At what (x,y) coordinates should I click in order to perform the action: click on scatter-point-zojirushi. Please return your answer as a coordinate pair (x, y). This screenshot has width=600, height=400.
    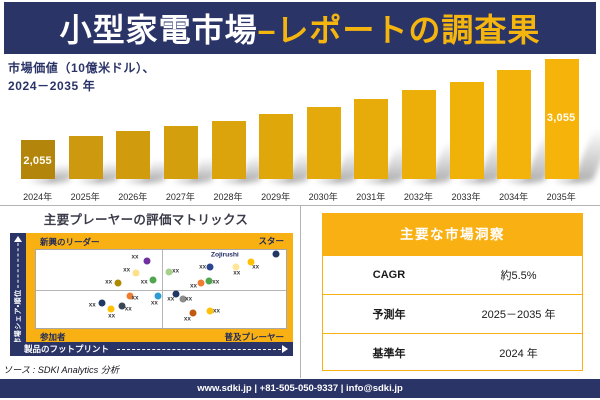
    Looking at the image, I should click on (276, 254).